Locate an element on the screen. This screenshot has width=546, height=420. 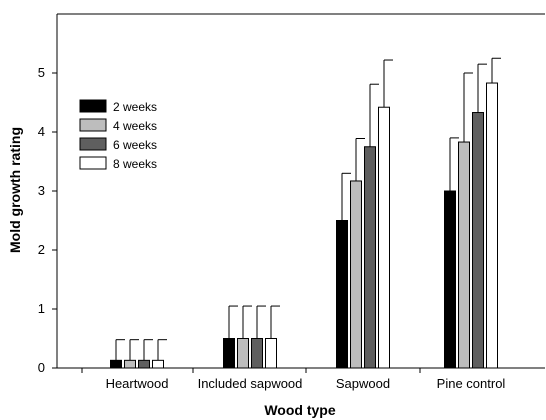
y-axis-title: Mold growth rating is located at coordinates (15, 190).